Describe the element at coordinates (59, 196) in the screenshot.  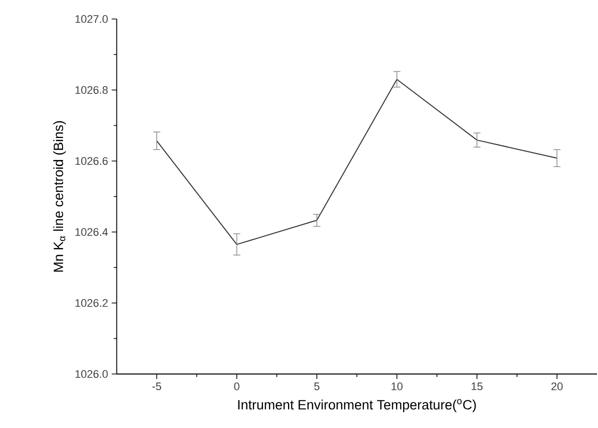
I see `y-axis-title: Mn K$_{α}$ line centroid (Bins)` at that location.